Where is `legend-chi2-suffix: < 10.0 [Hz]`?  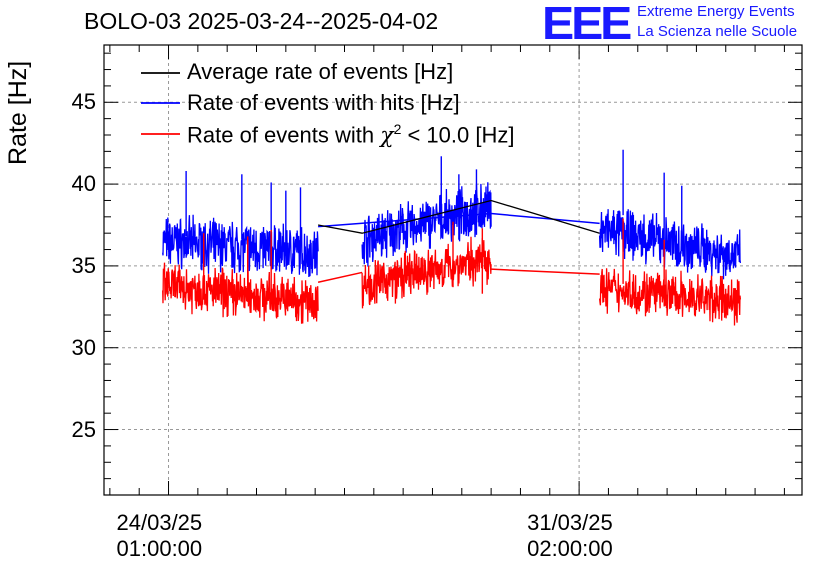
legend-chi2-suffix: < 10.0 [Hz] is located at coordinates (458, 135).